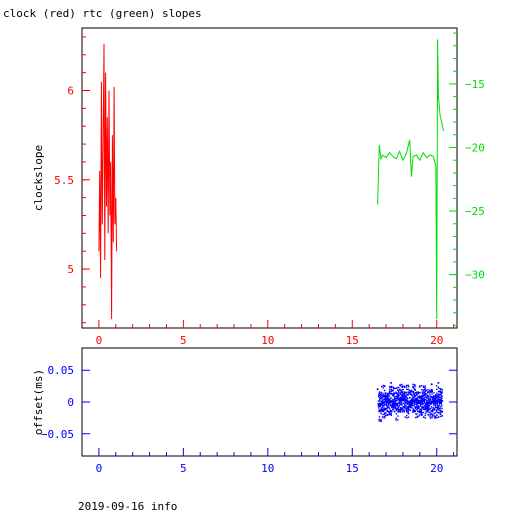 Image resolution: width=512 pixels, height=512 pixels. Describe the element at coordinates (57, 434) in the screenshot. I see `y-tick-label: −0.05` at that location.